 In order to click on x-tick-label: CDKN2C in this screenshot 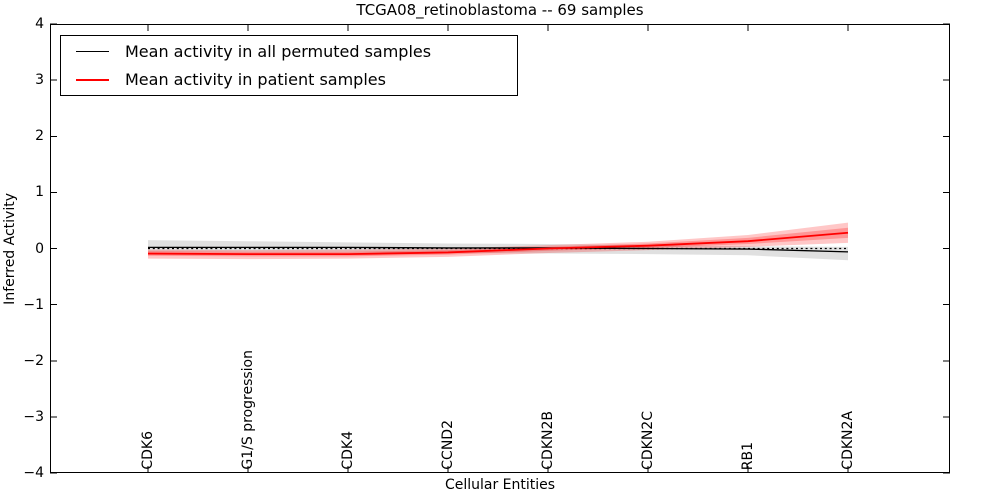, I will do `click(648, 440)`.